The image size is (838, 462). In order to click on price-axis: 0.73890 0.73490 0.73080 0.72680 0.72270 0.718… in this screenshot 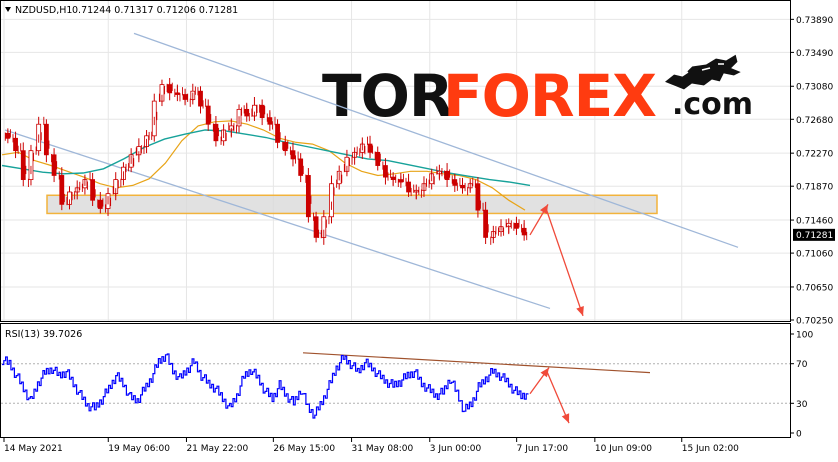, I will do `click(811, 171)`.